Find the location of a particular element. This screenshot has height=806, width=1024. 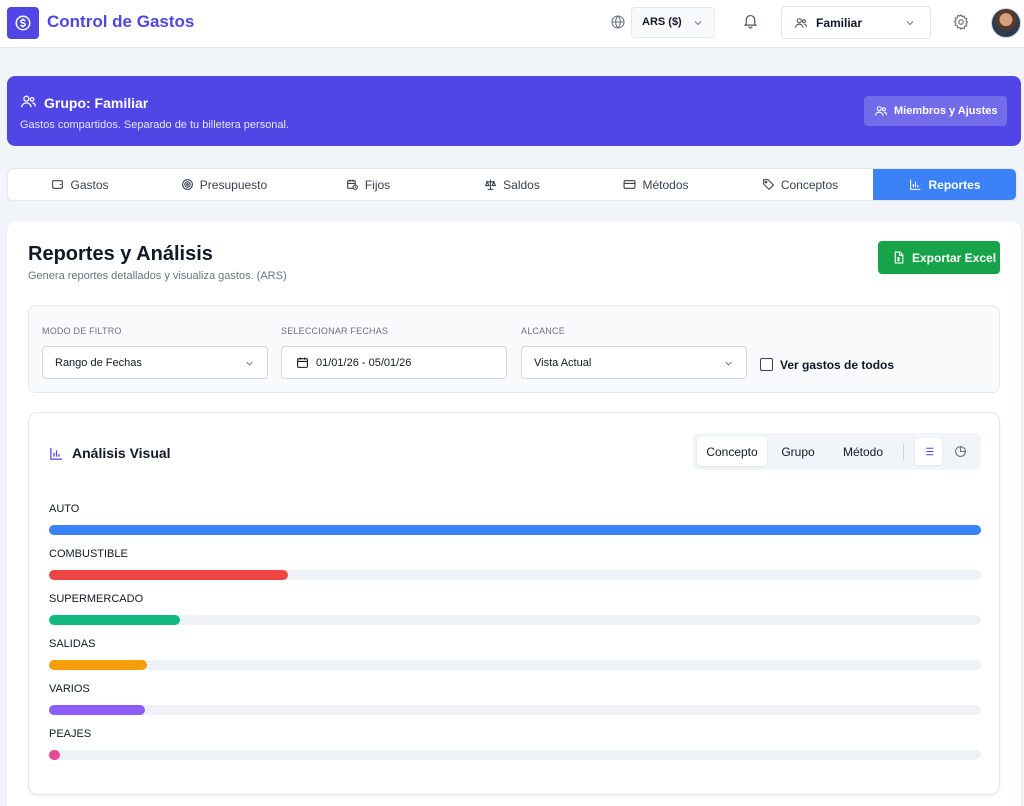

bar-label: AUTO is located at coordinates (64, 509).